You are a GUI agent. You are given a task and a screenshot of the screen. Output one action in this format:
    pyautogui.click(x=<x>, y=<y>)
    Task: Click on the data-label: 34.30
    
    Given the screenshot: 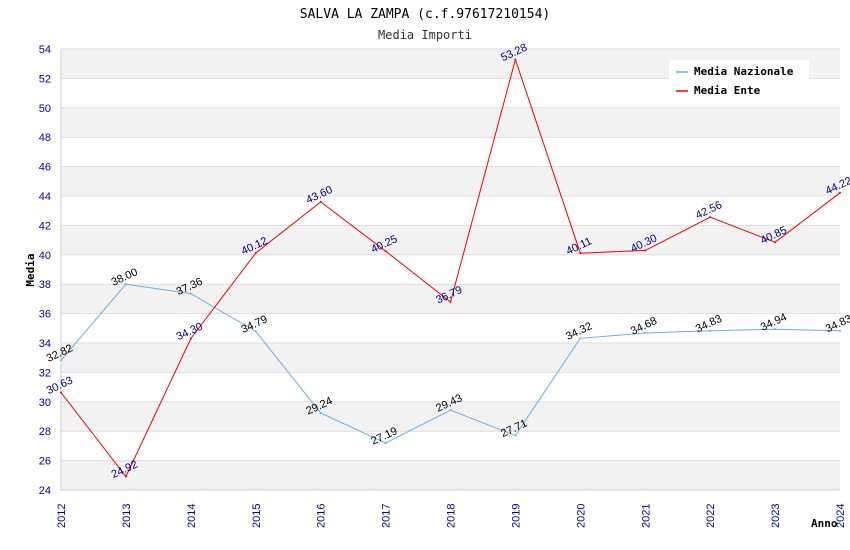 What is the action you would take?
    pyautogui.click(x=190, y=332)
    